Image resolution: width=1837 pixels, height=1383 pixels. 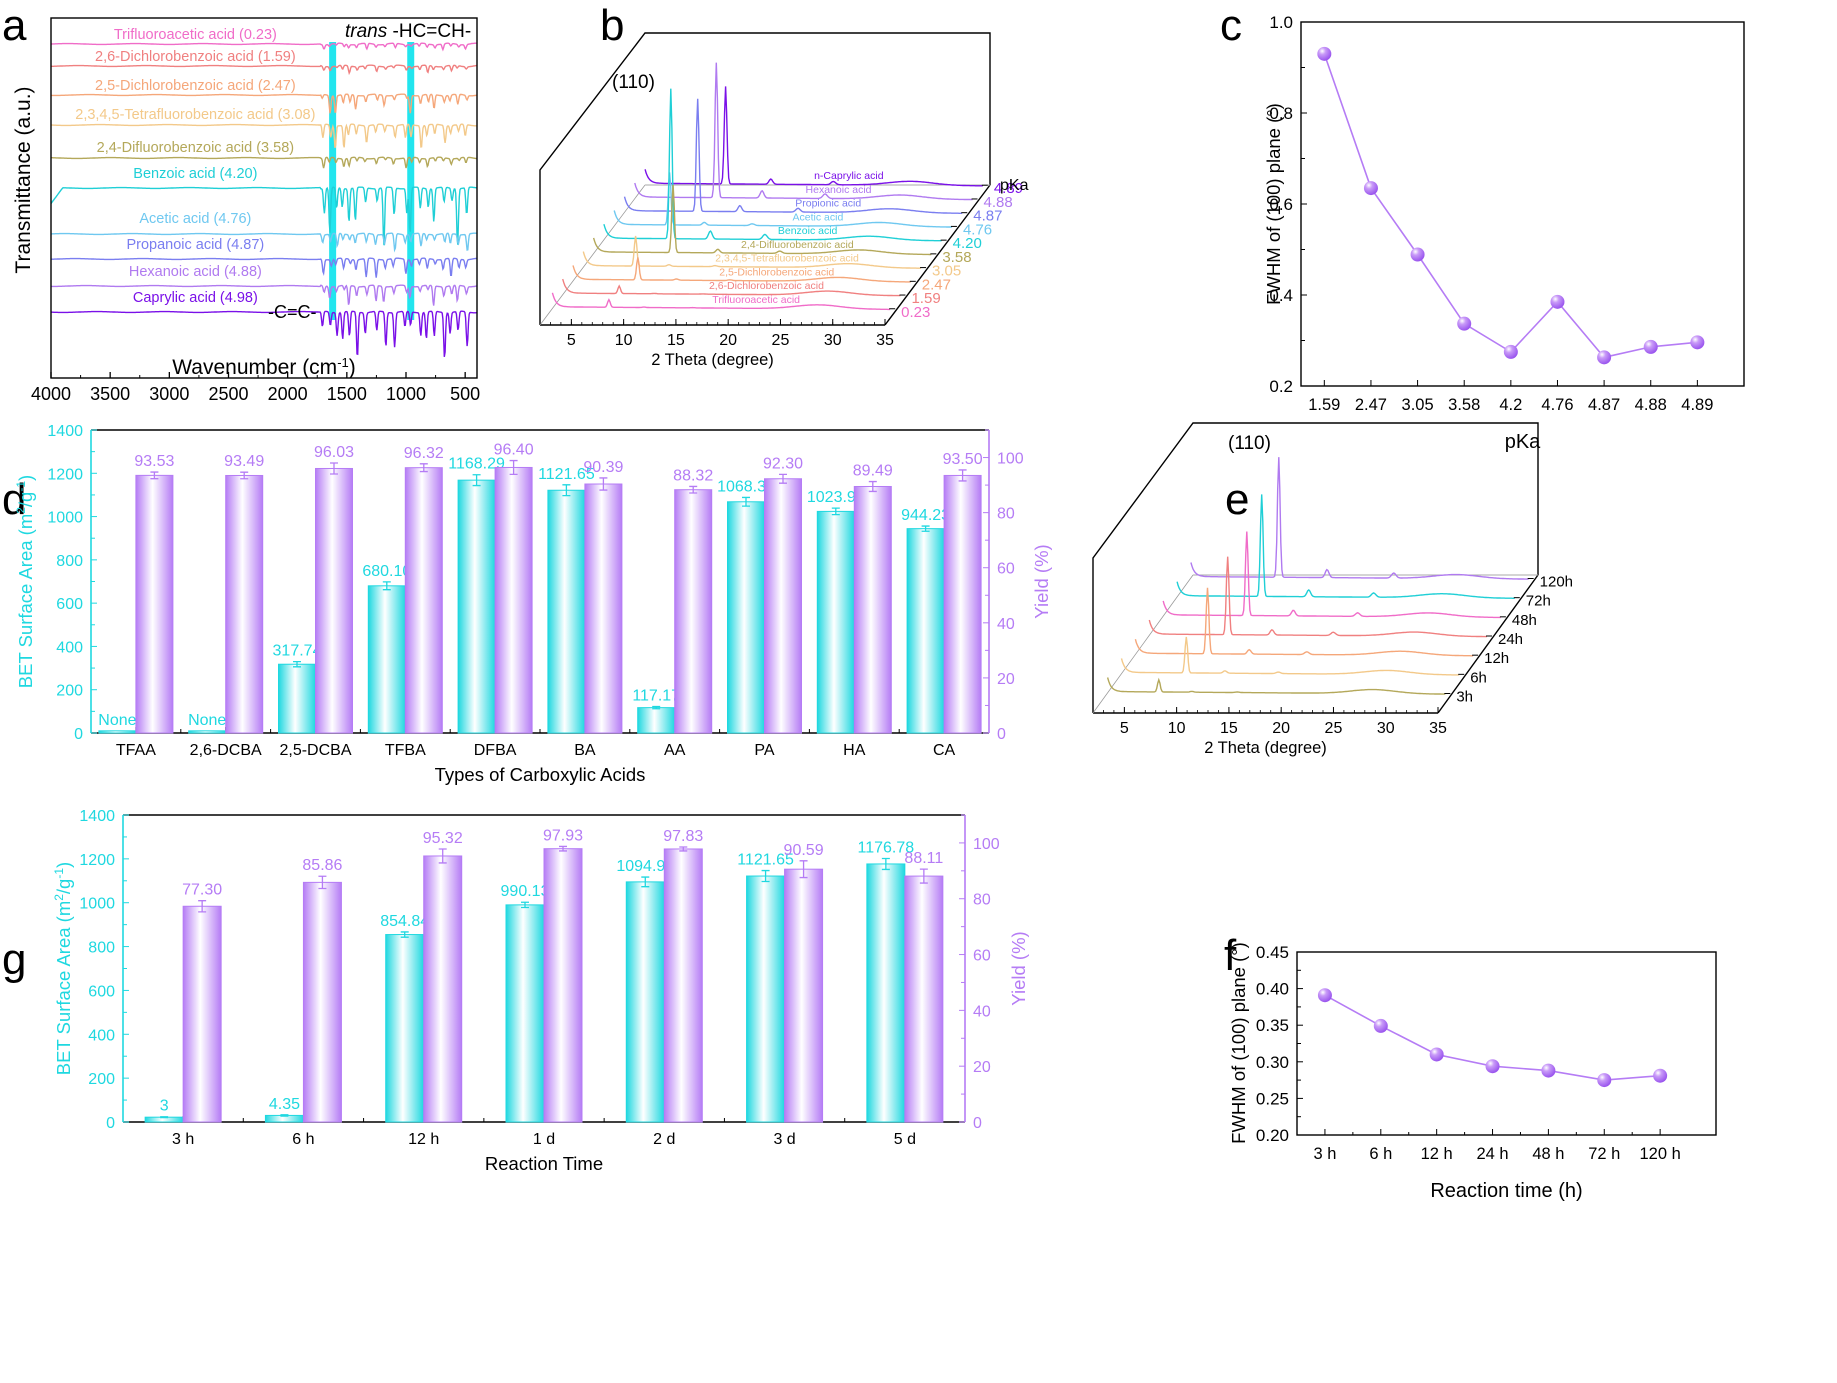 I want to click on x-tick-label: 12 h, so click(x=1437, y=1154).